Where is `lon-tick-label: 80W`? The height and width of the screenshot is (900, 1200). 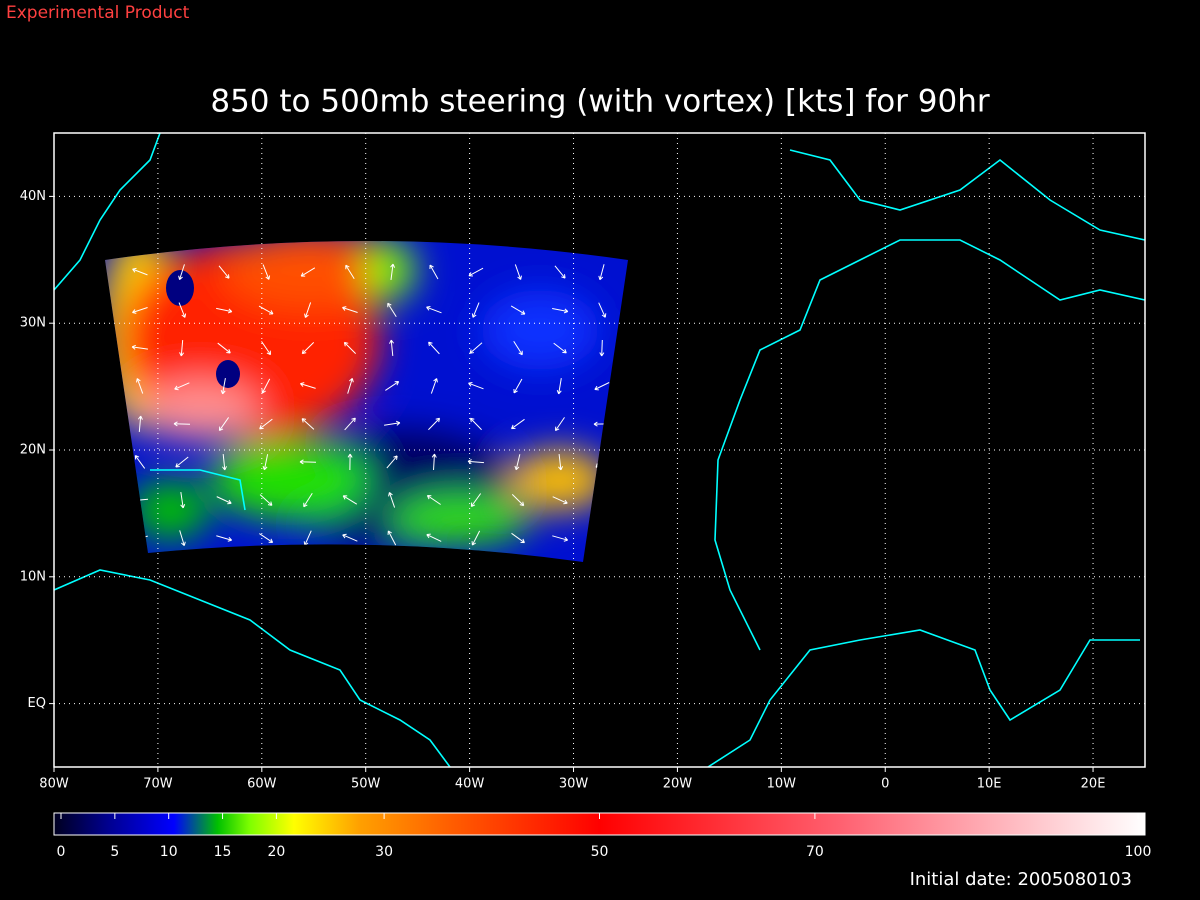
lon-tick-label: 80W is located at coordinates (54, 784).